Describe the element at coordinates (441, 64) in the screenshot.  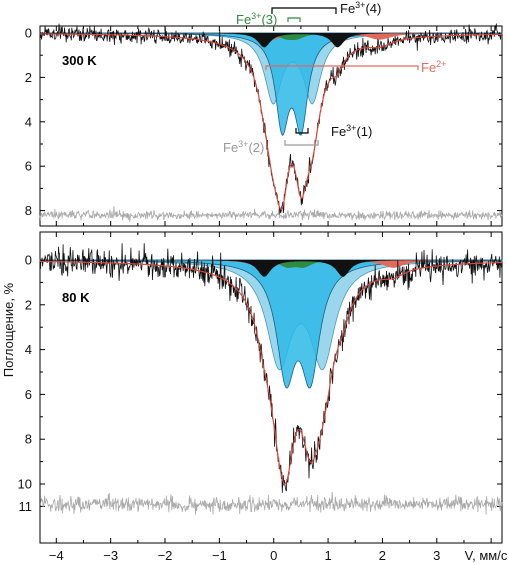
I see `fe2-label-sup: 2+` at that location.